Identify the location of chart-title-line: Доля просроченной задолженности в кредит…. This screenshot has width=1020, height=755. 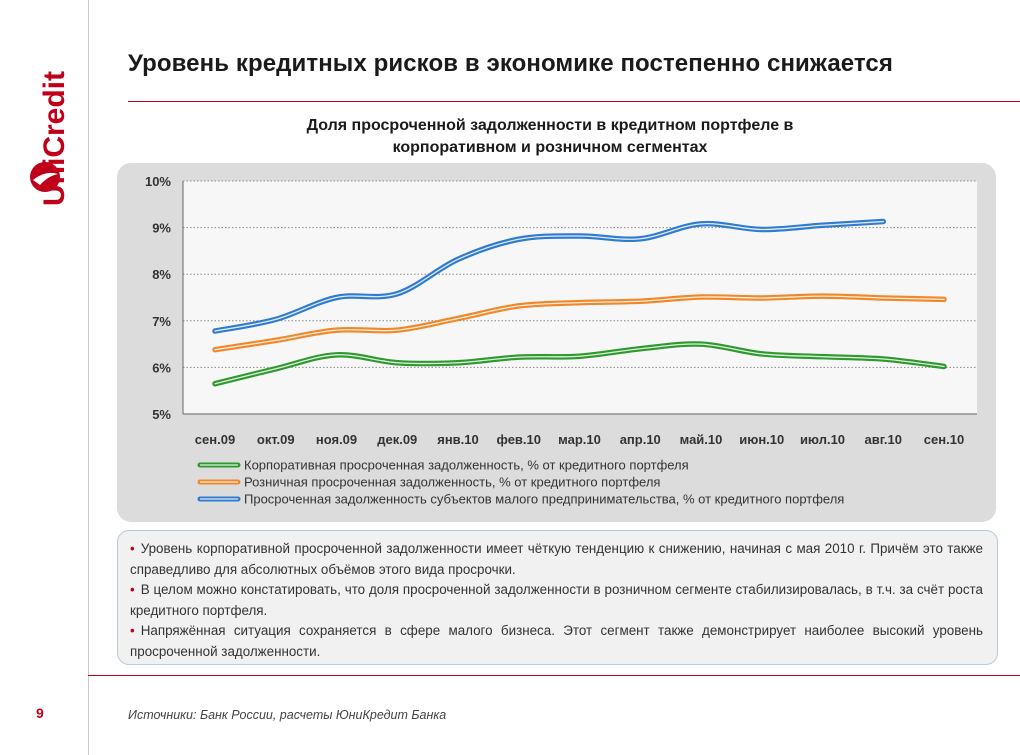
(550, 125).